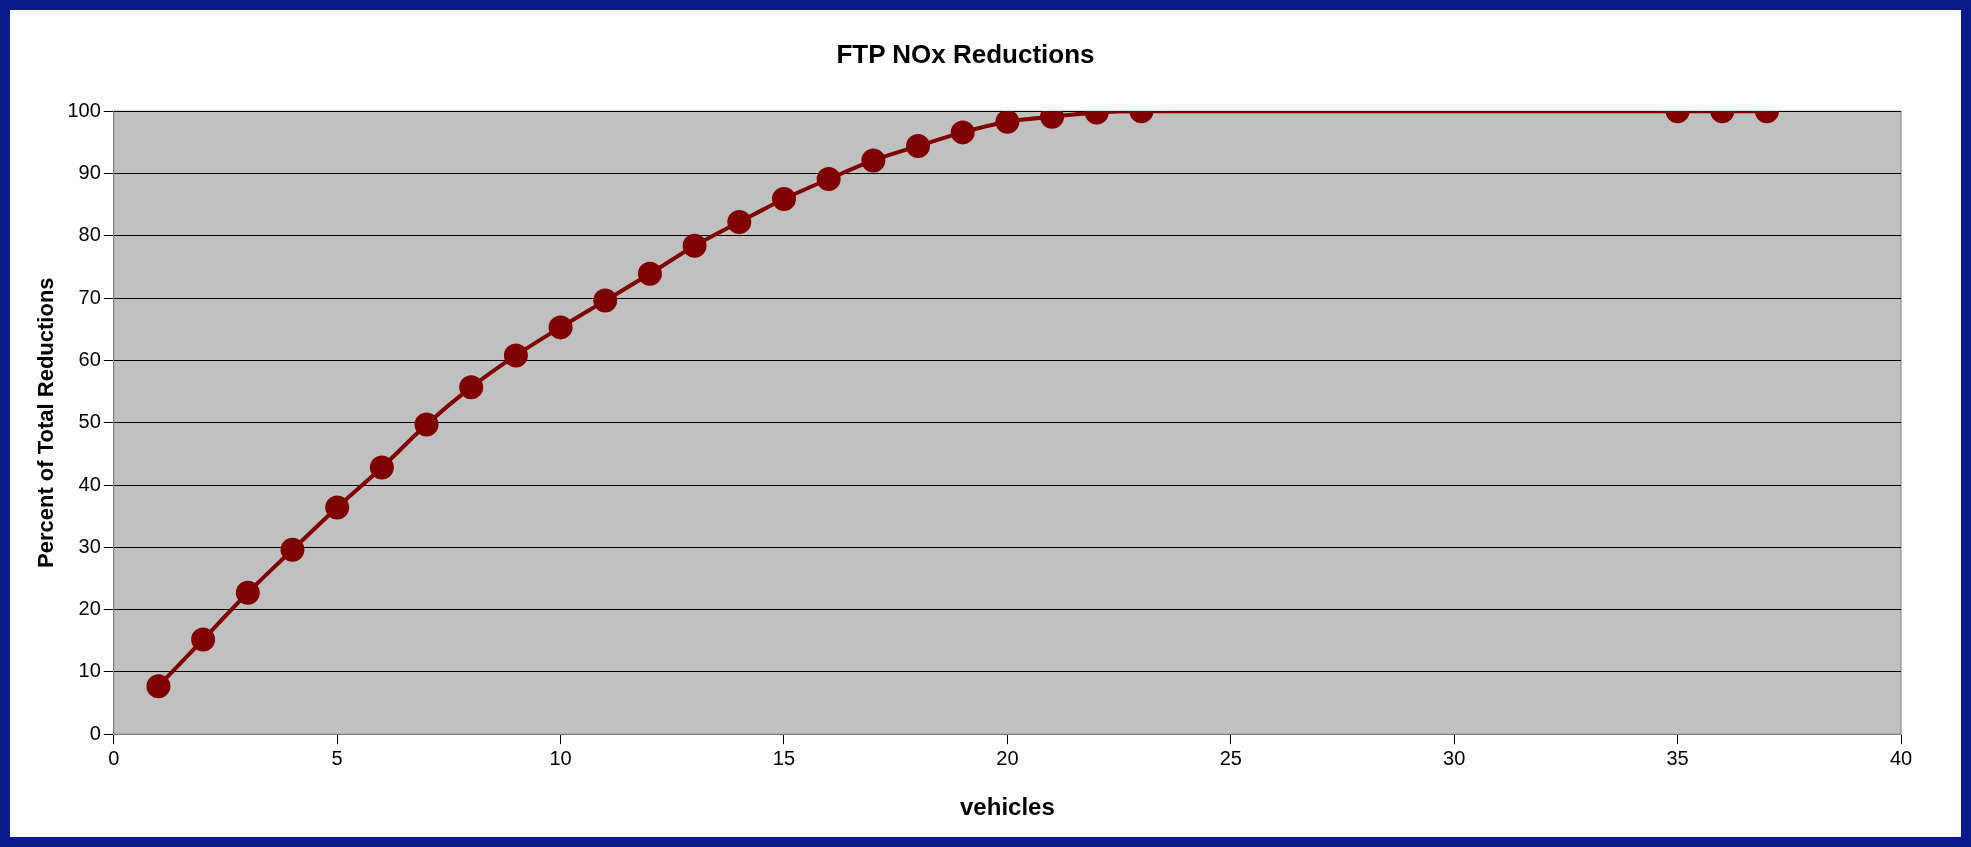 The image size is (1971, 847). I want to click on y-tick-label: 100, so click(84, 109).